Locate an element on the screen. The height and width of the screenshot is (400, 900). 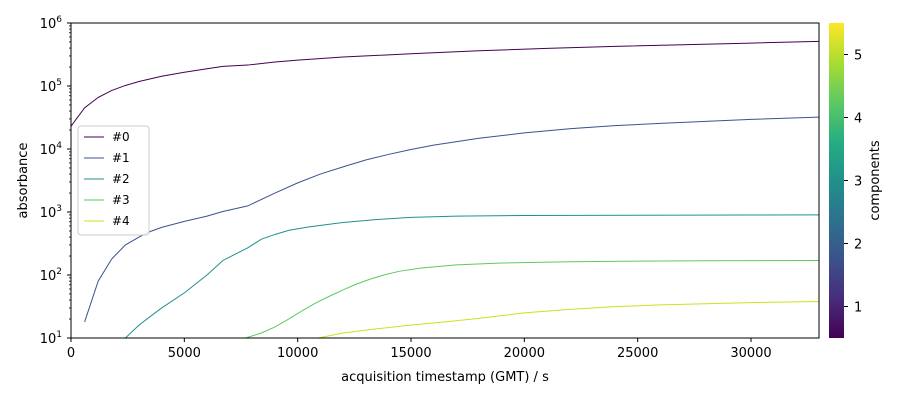
colorbar-tick-label: 5 is located at coordinates (858, 56).